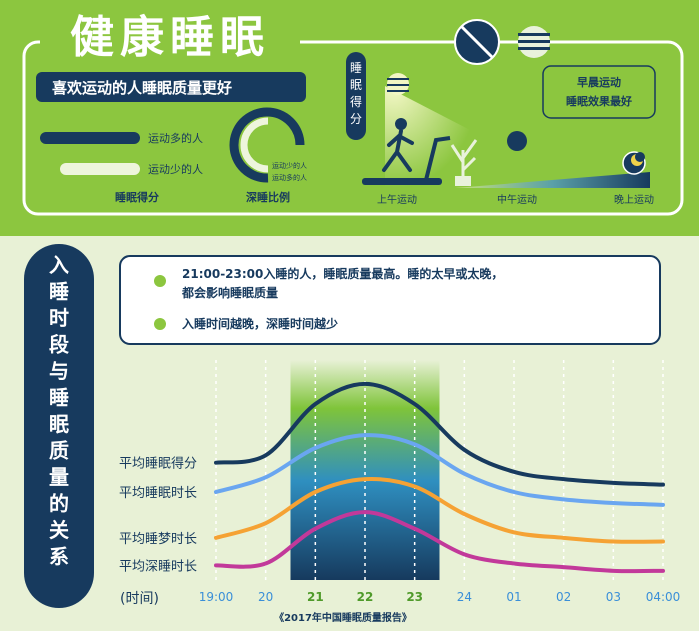 Image resolution: width=699 pixels, height=631 pixels. I want to click on x-tick-label: 21, so click(315, 597).